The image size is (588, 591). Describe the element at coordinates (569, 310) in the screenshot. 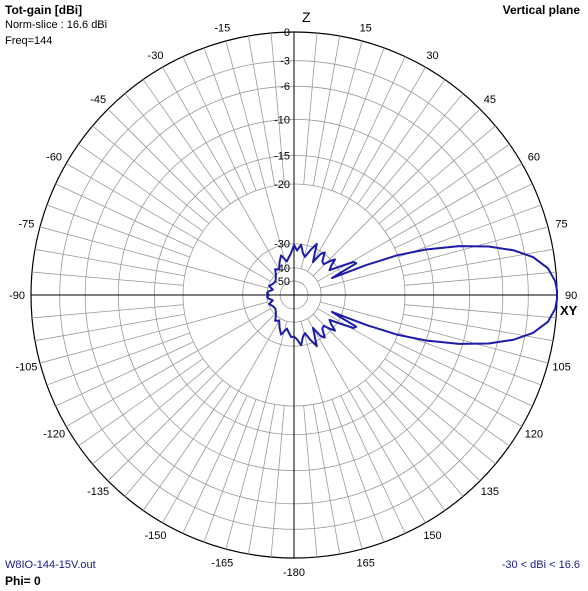

I see `xy-axis-label: XY` at that location.